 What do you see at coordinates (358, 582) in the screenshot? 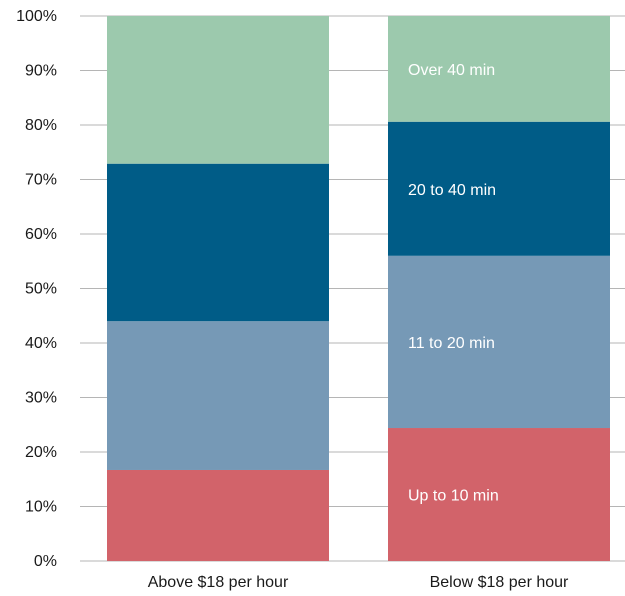
I see `x-axis-categories: Above $18 per hour Below $18 per hour` at bounding box center [358, 582].